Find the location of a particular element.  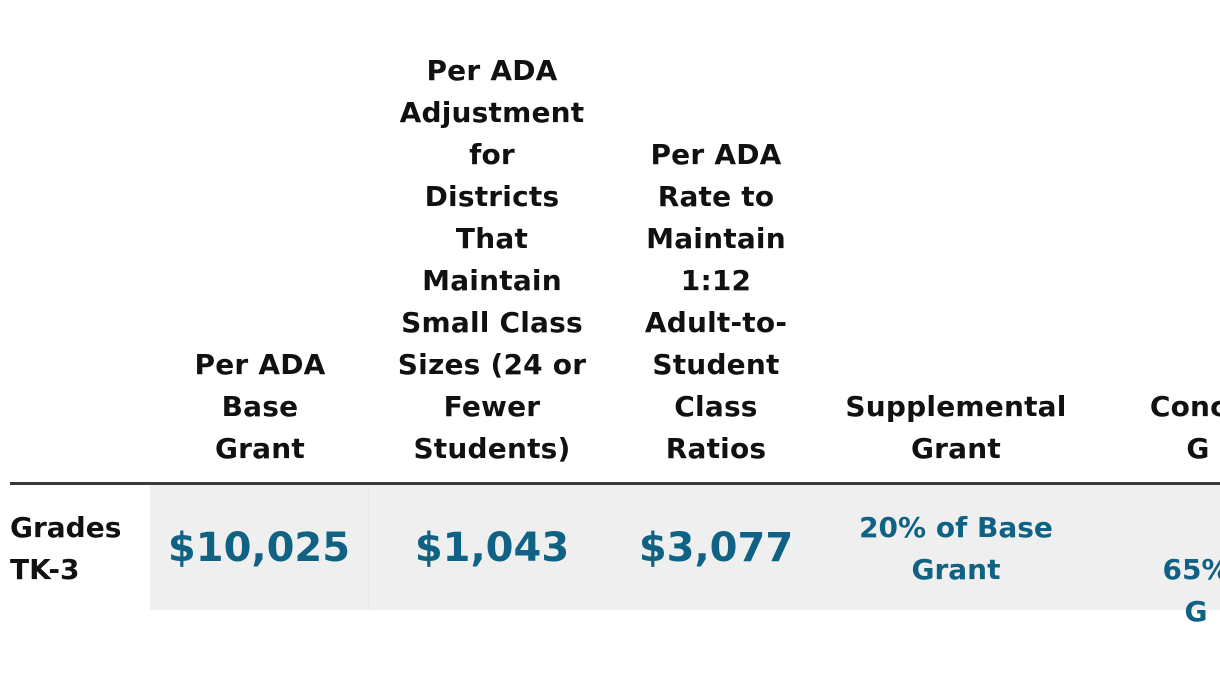

header-concentration-grant: Conce G is located at coordinates (1169, 428).